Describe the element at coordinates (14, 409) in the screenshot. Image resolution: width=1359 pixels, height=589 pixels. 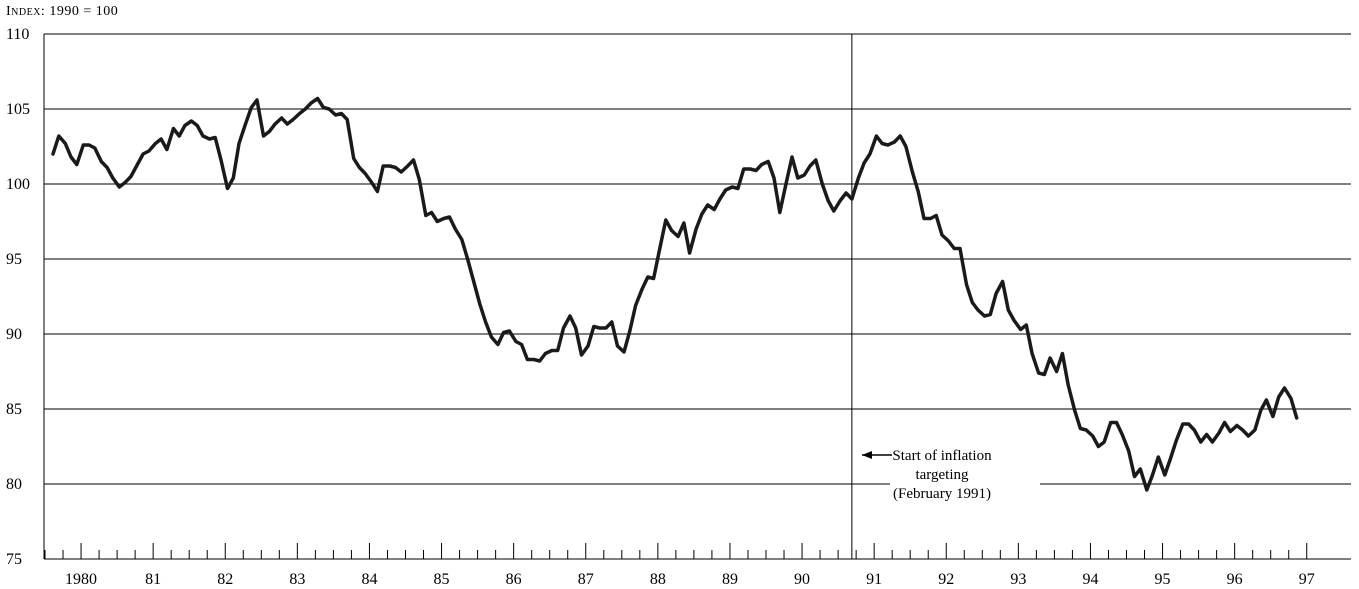
I see `y-tick-label-85: 85` at that location.